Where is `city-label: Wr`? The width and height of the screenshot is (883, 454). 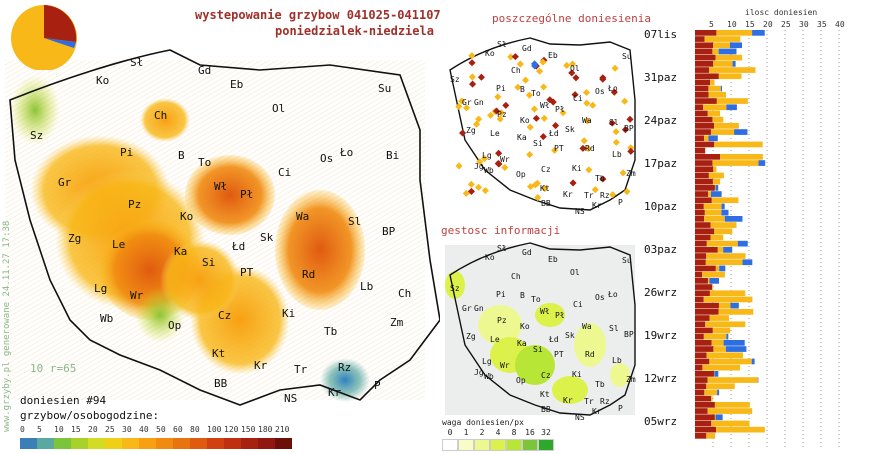 city-label: Wr is located at coordinates (505, 159).